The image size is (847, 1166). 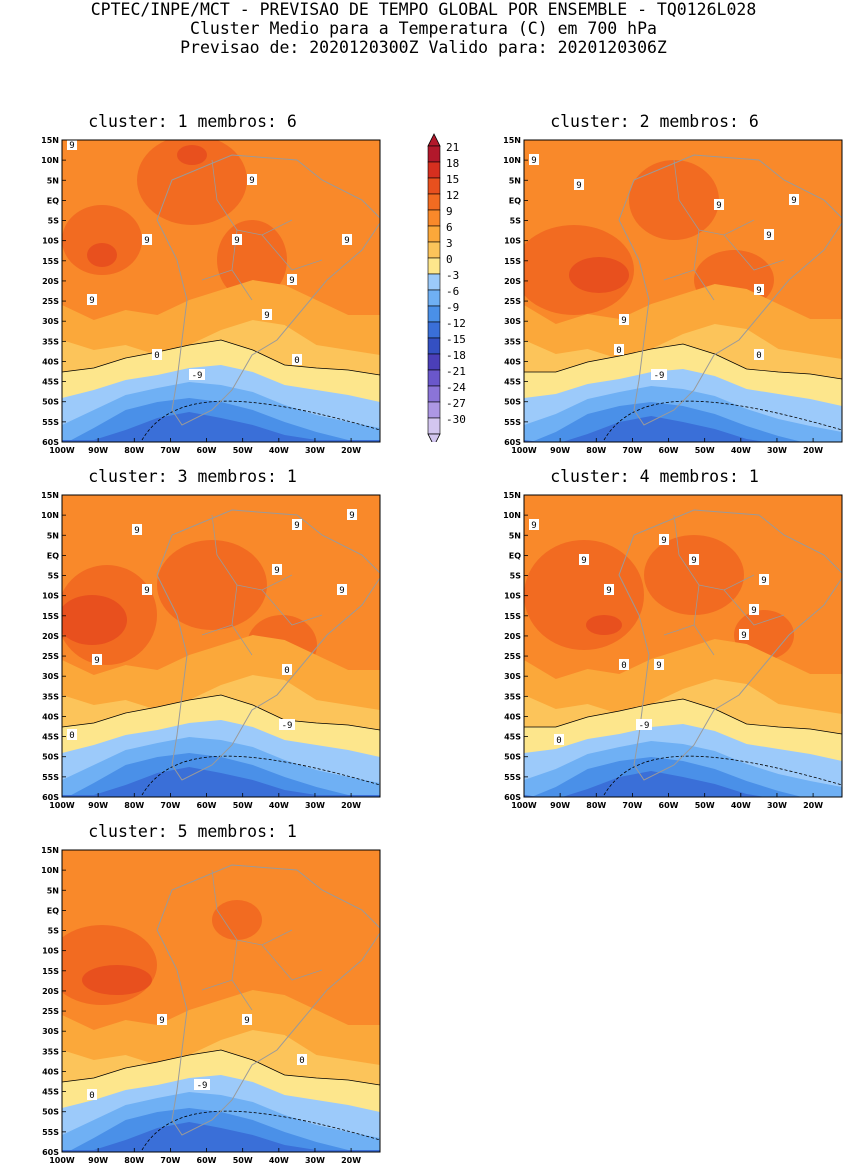 What do you see at coordinates (452, 147) in the screenshot?
I see `colorbar-label: 21` at bounding box center [452, 147].